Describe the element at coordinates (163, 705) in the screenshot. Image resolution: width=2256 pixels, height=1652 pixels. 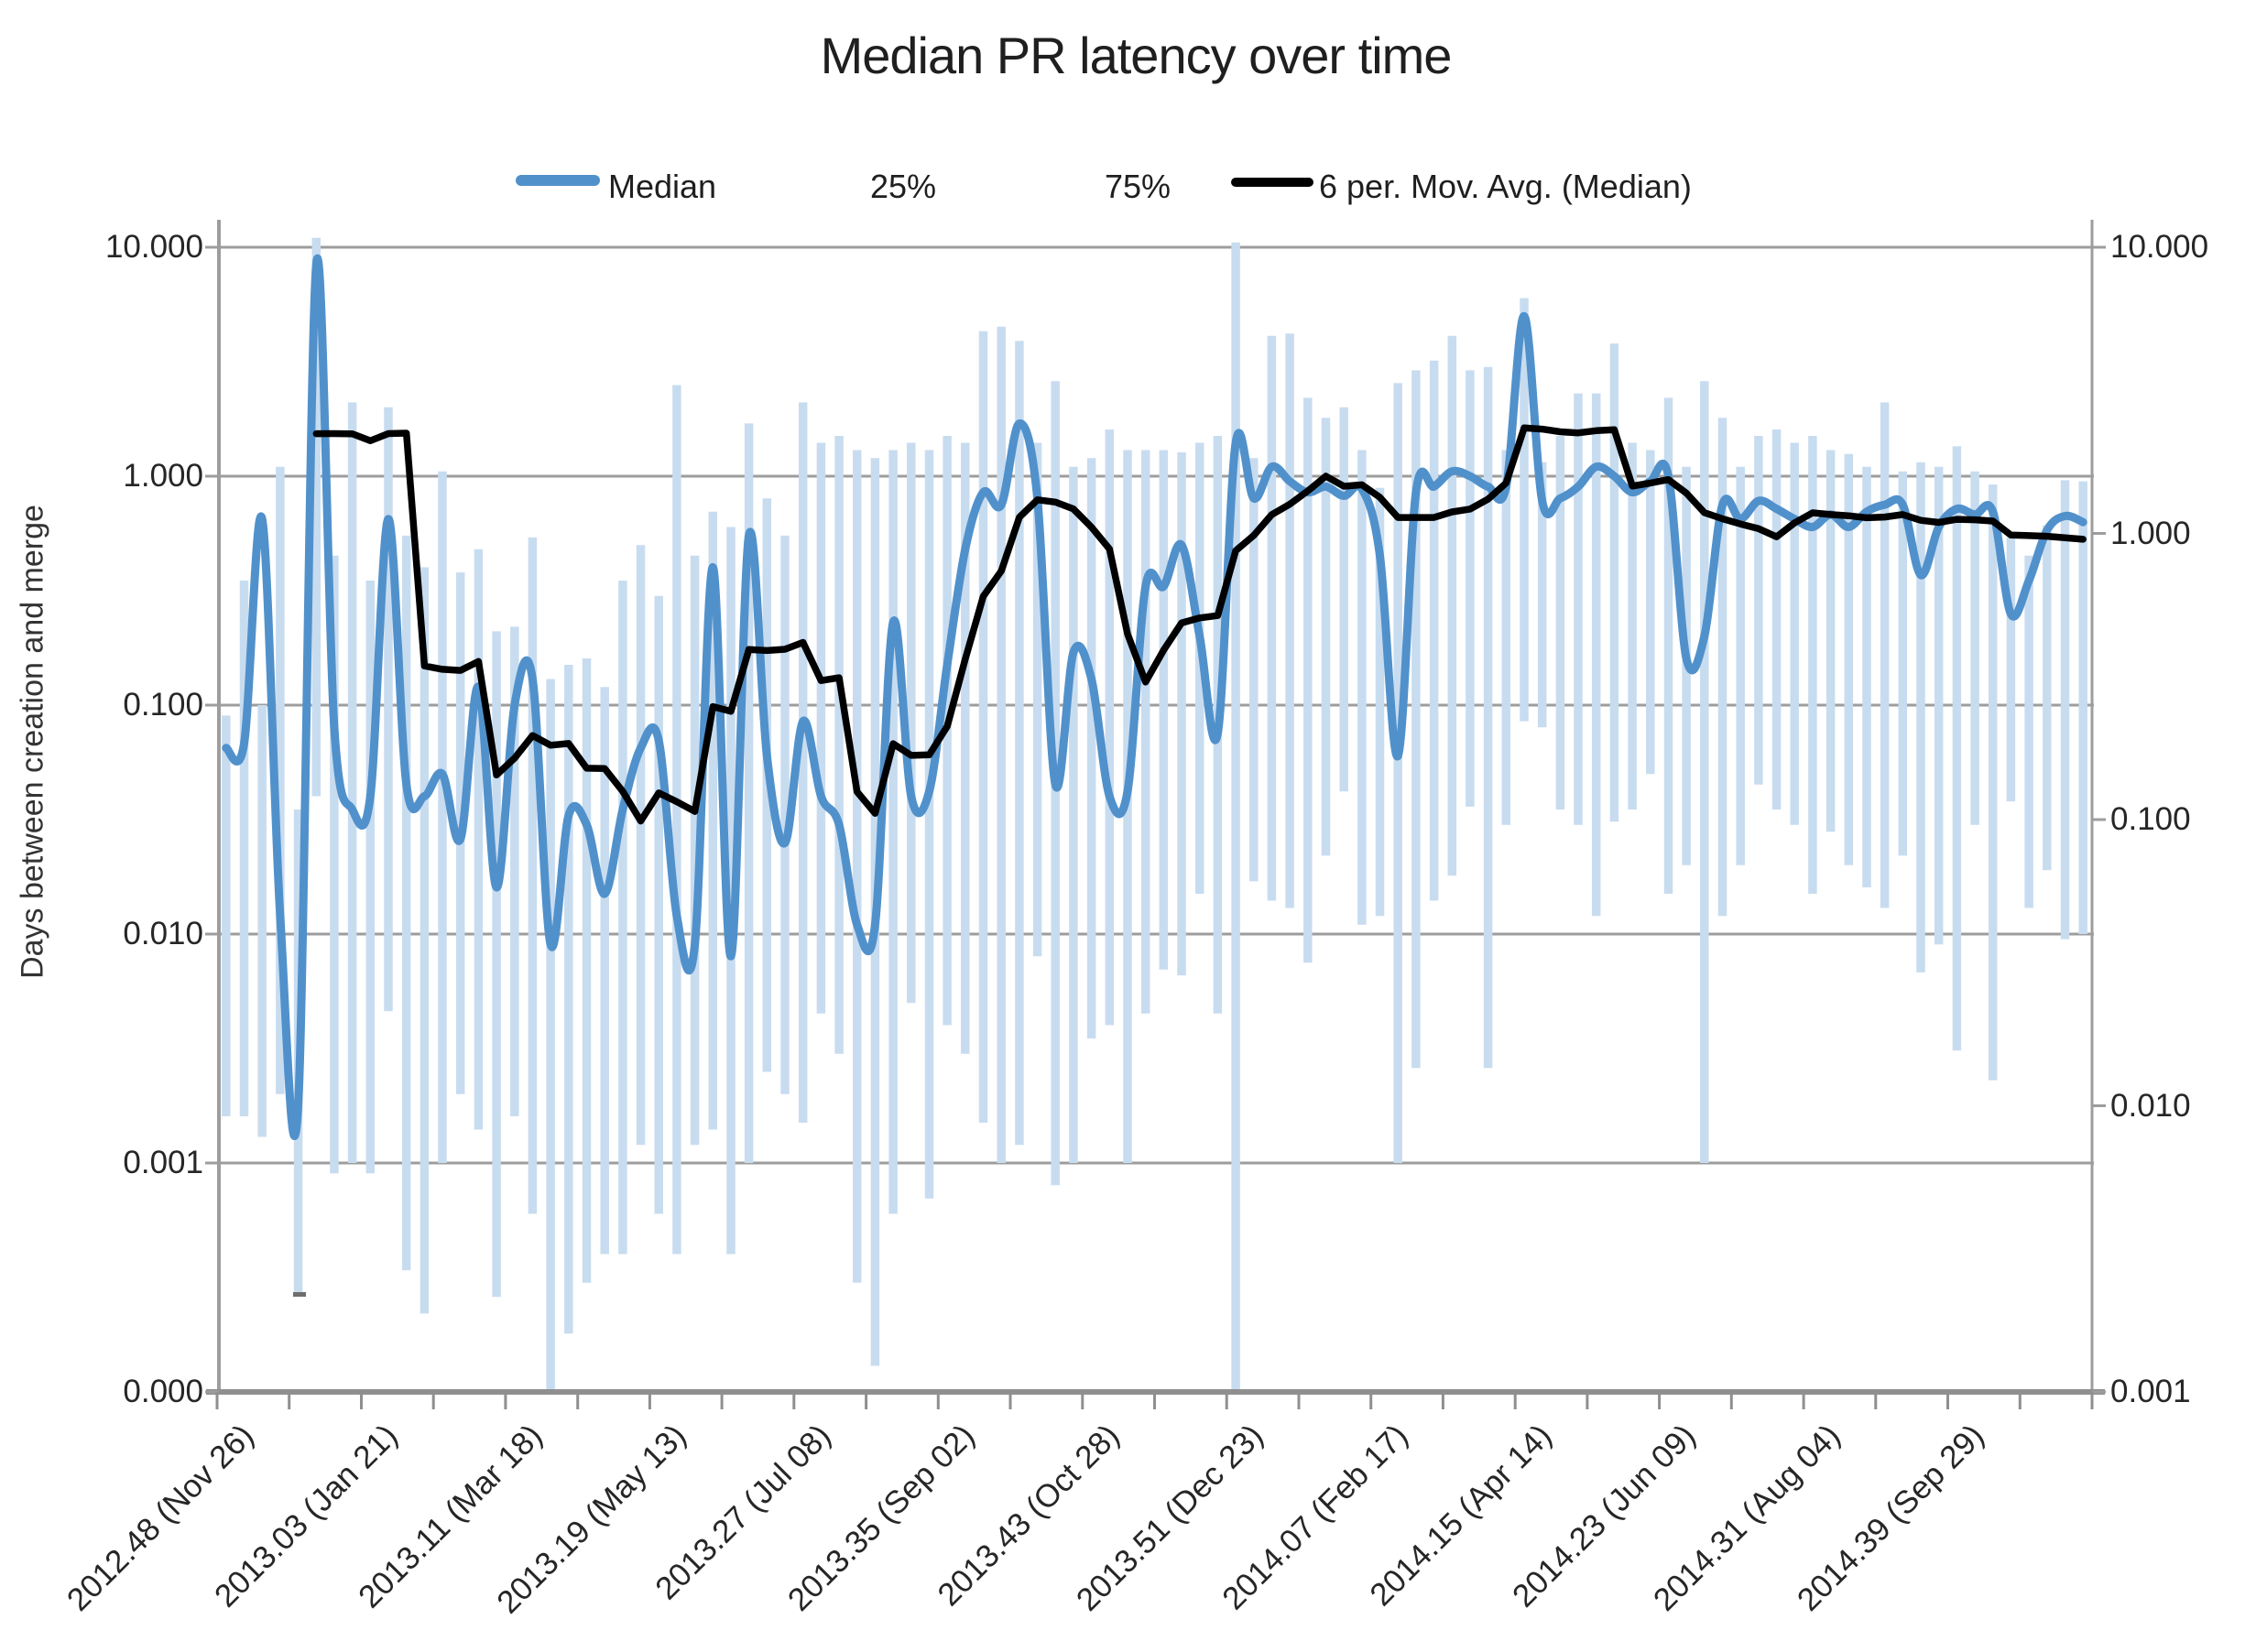
I see `y-axis-left-tick-label: 0.100` at that location.